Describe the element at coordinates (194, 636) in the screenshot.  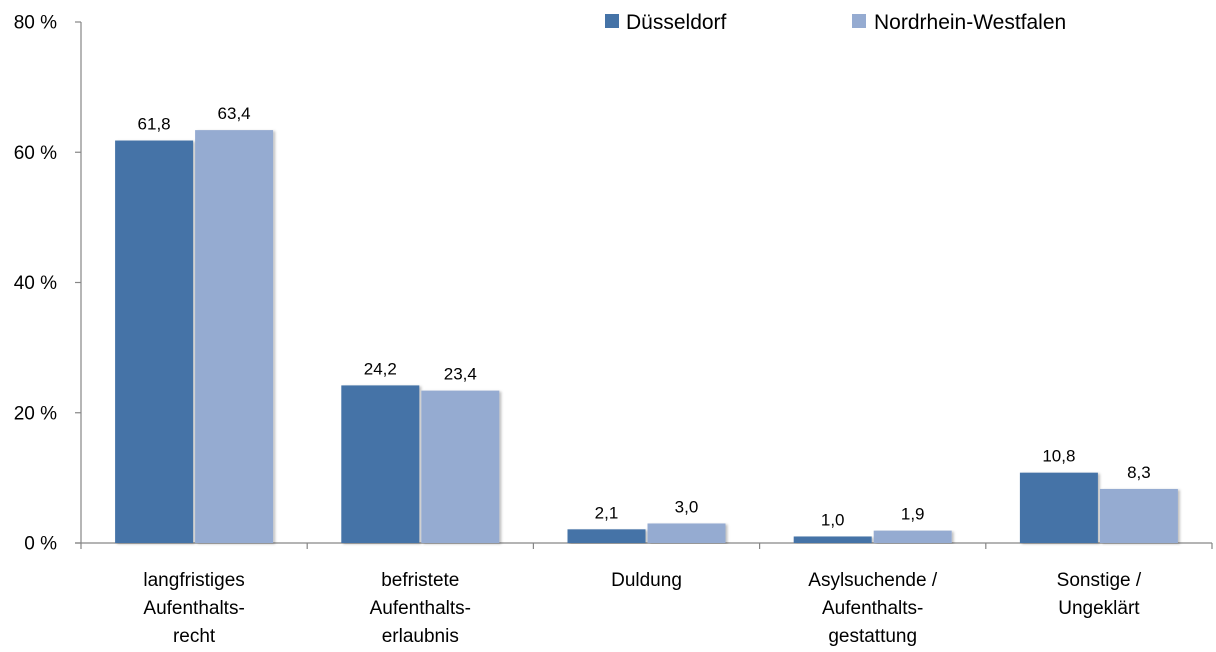
I see `category-label: recht` at that location.